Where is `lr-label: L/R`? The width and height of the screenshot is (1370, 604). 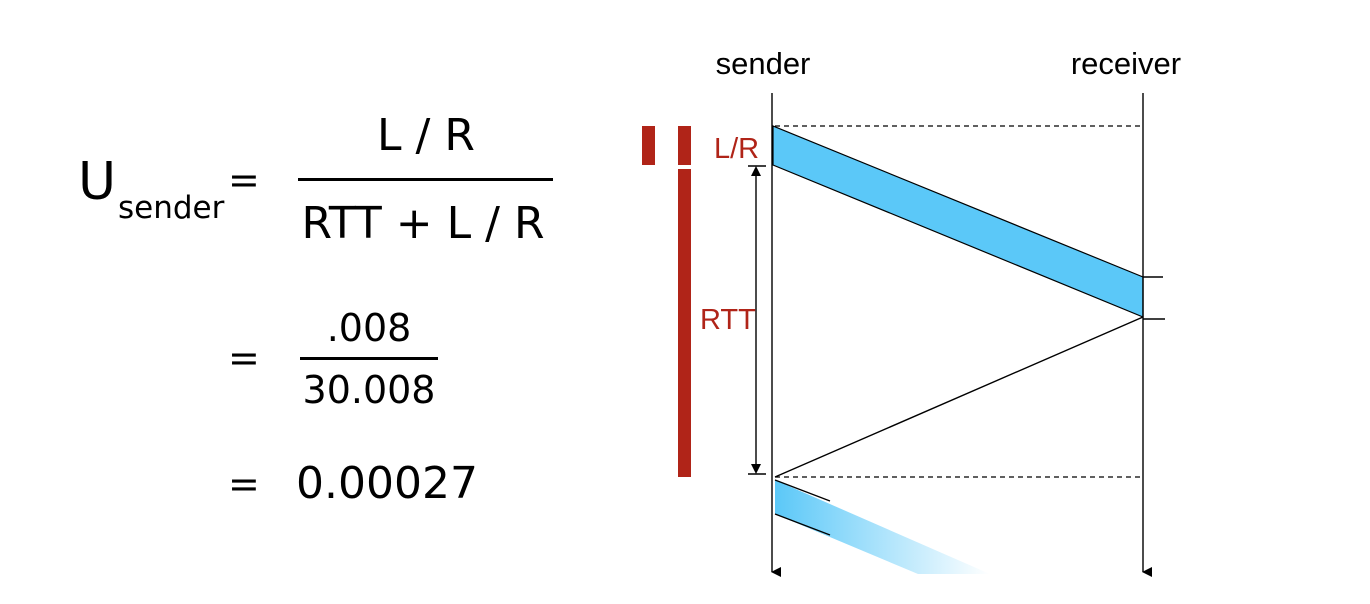
lr-label: L/R is located at coordinates (736, 149).